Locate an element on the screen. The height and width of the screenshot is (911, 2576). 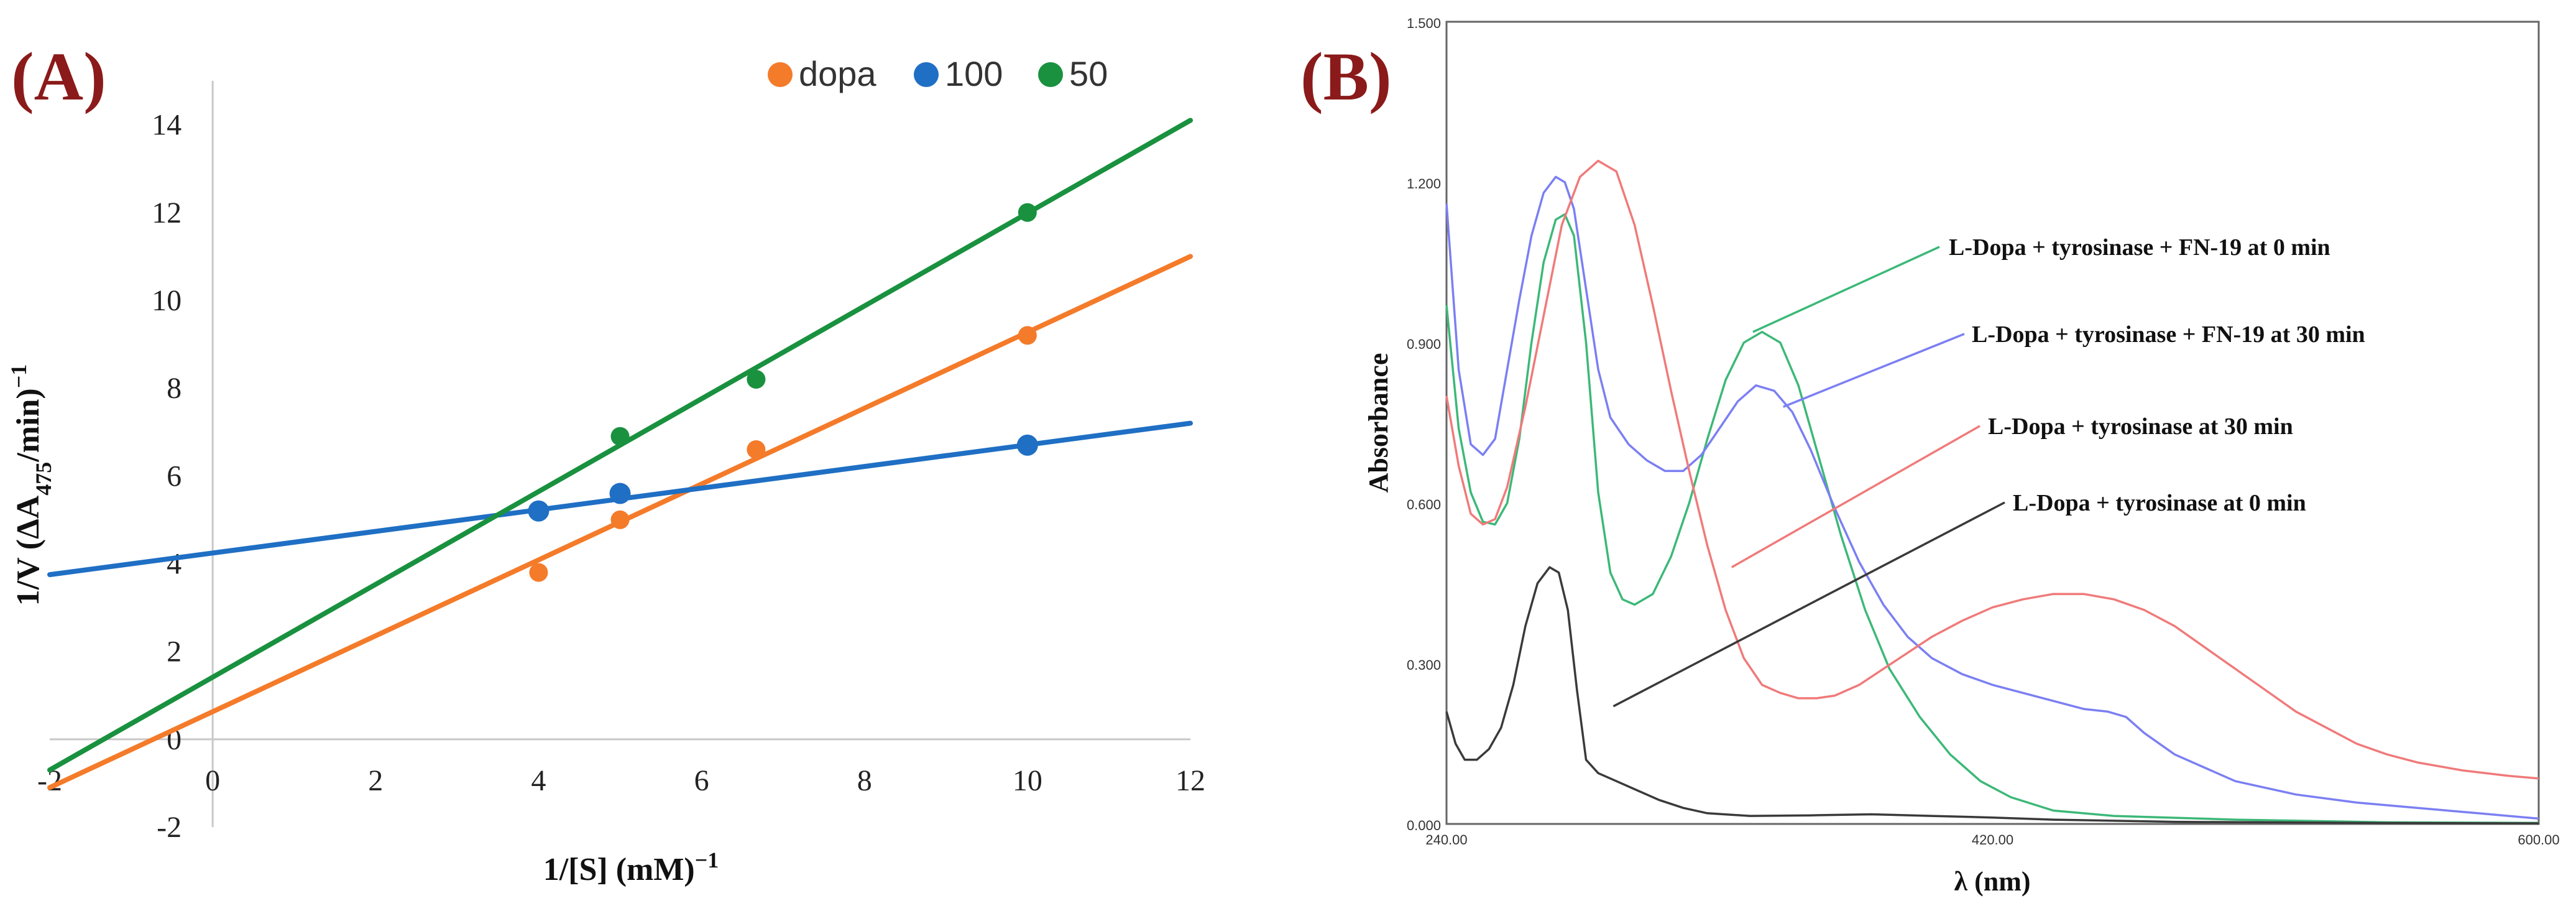
x-tick-label-a: 6 is located at coordinates (701, 780).